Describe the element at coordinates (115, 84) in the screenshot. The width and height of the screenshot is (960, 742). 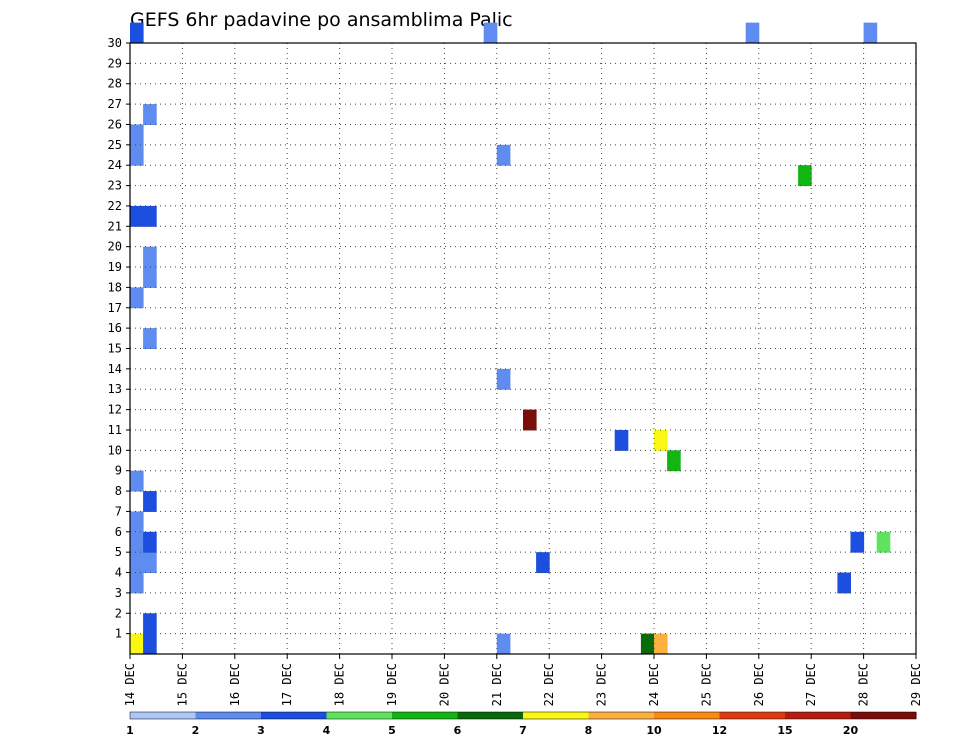
I see `y-tick-label: 28` at that location.